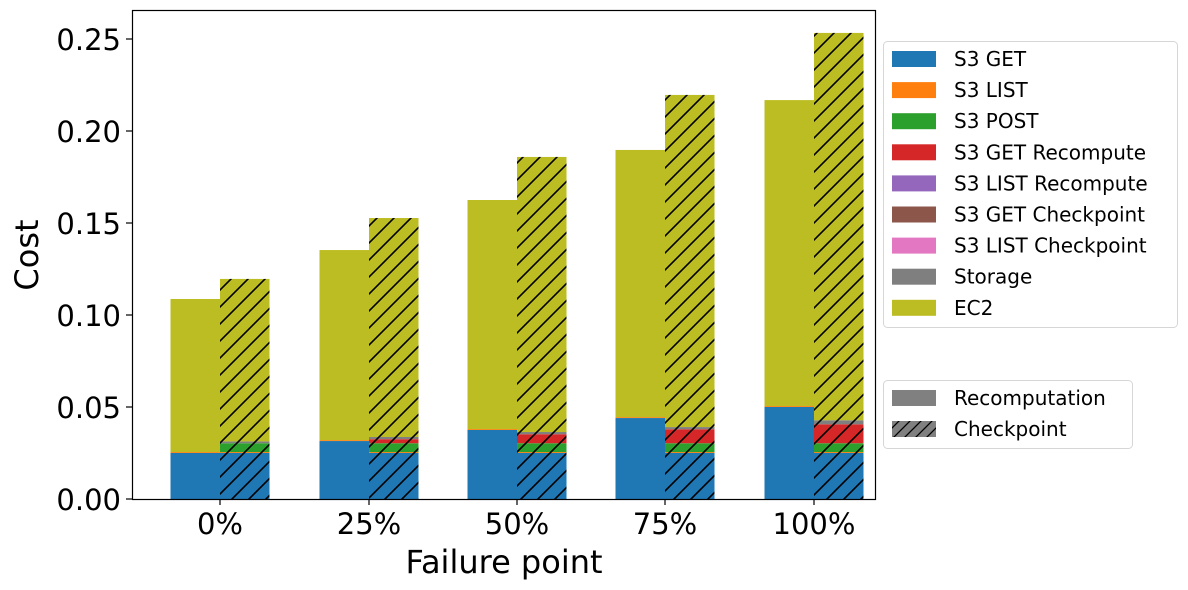 The image size is (1188, 590). I want to click on bar-recomputation-75pct, so click(640, 324).